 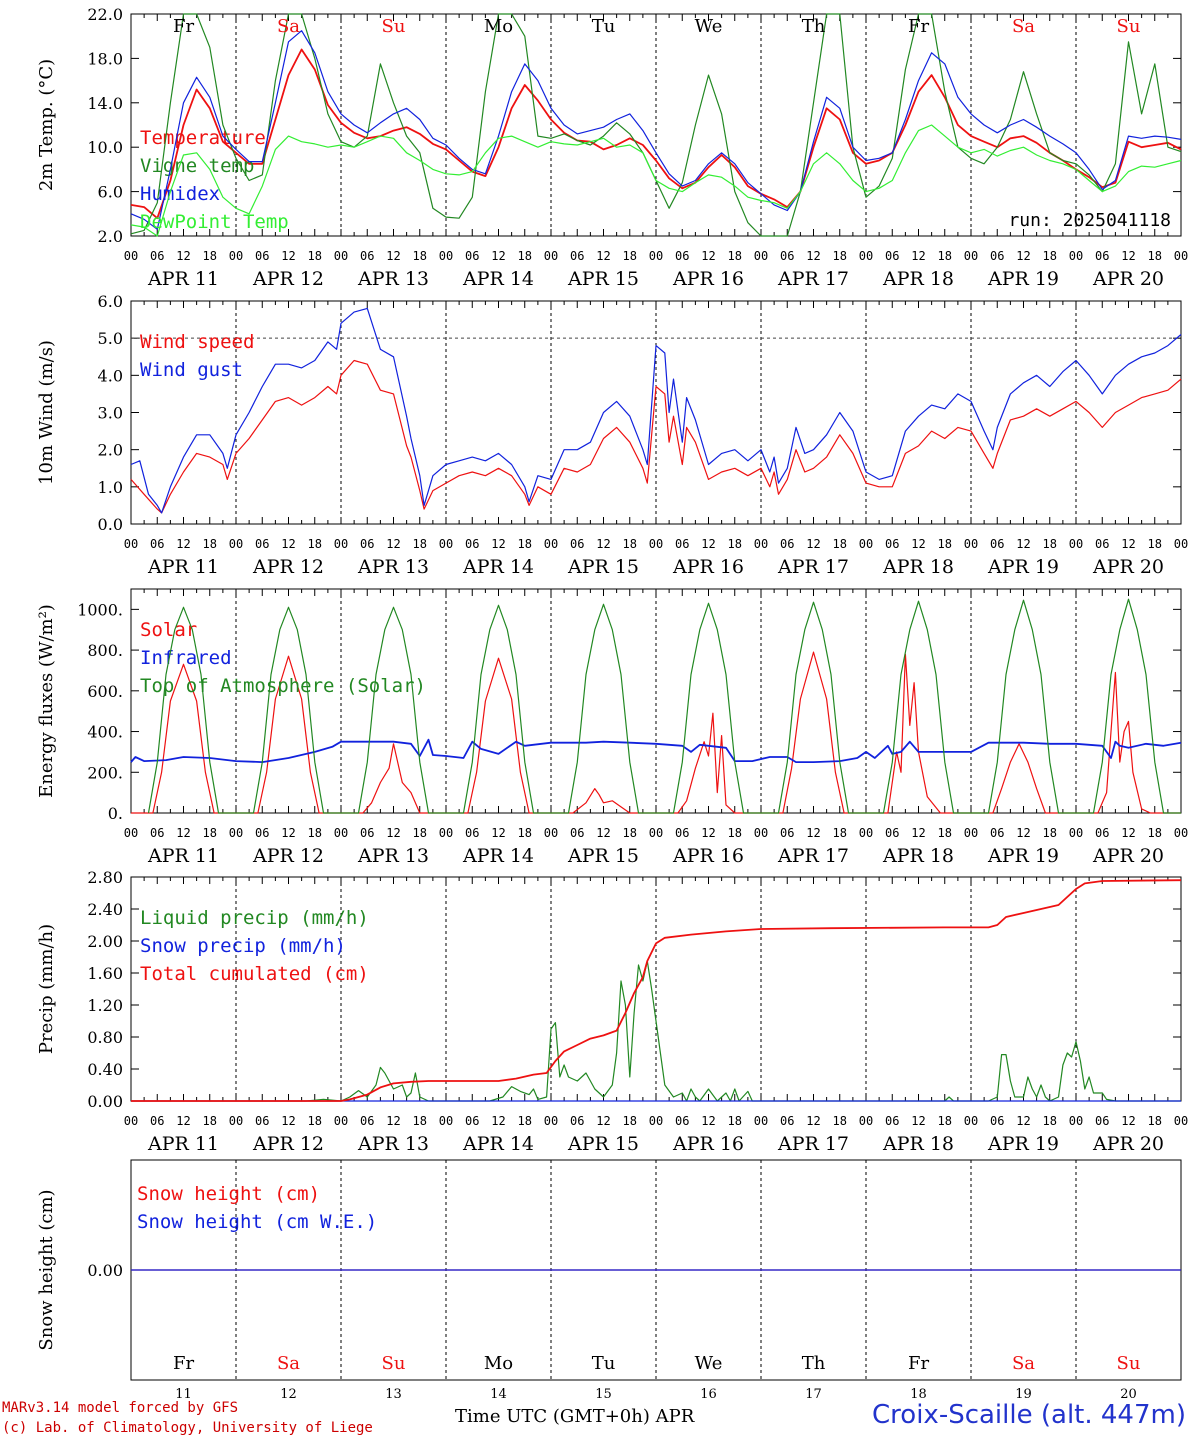 I want to click on x-date-label: APR 19, so click(x=1023, y=1144).